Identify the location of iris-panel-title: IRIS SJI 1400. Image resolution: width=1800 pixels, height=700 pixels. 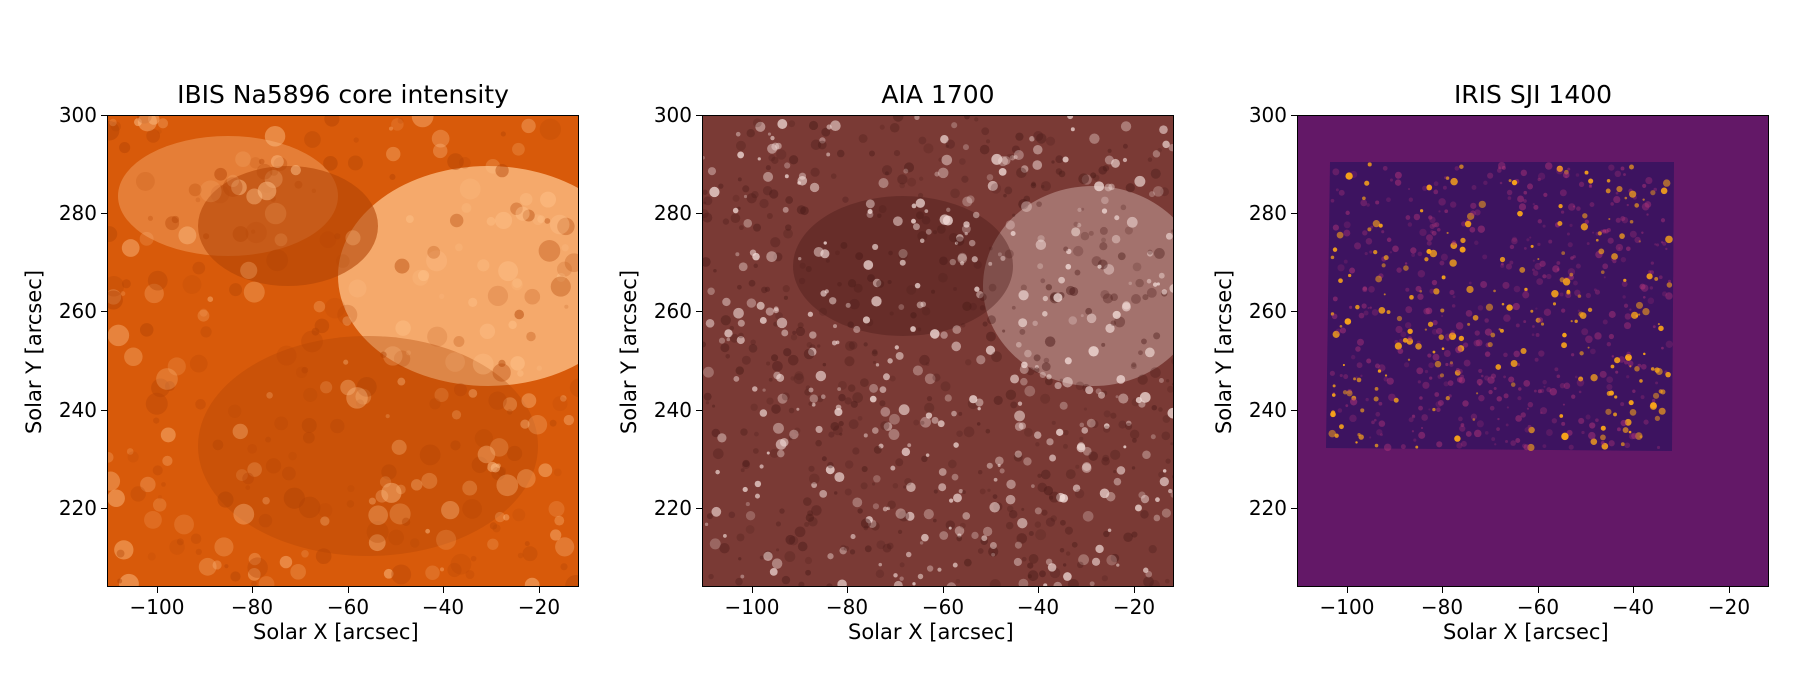
(1533, 94).